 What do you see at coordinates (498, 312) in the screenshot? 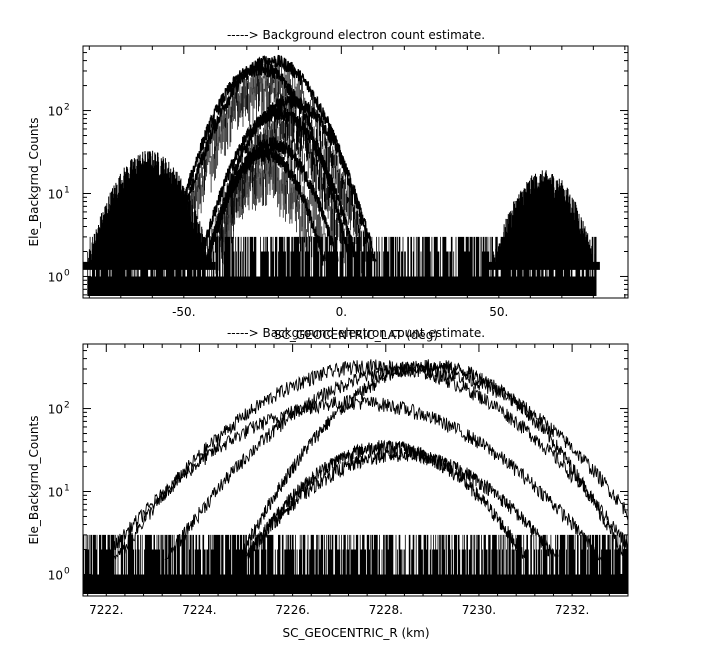
I see `x-tick-label: 50.` at bounding box center [498, 312].